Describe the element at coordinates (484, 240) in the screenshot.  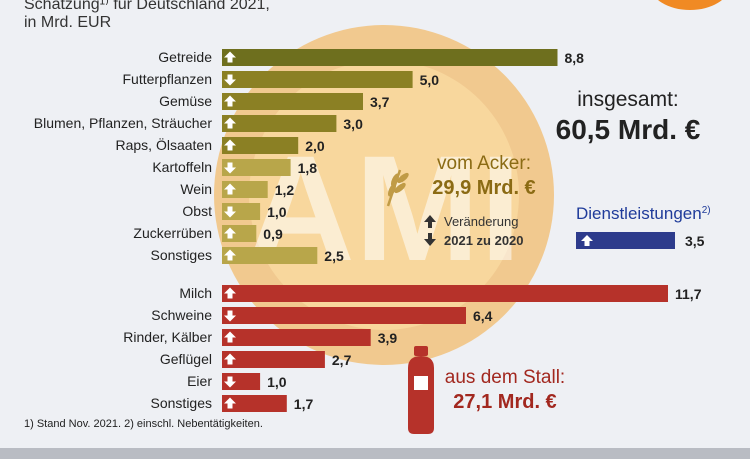
I see `change-legend-line2: 2021 zu 2020` at that location.